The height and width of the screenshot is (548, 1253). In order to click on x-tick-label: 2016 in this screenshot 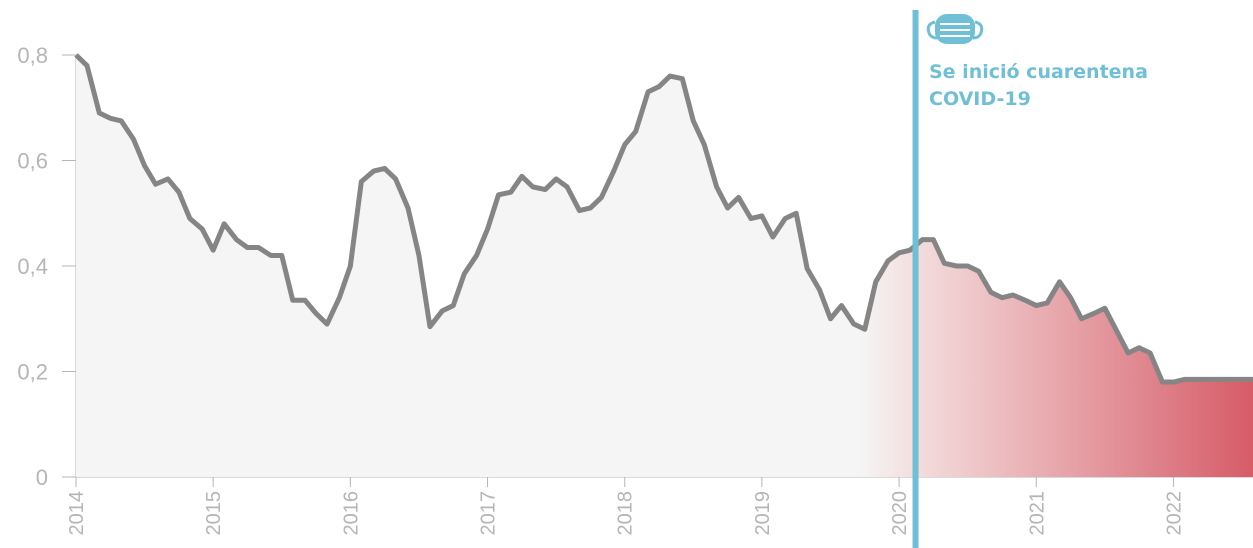, I will do `click(351, 513)`.